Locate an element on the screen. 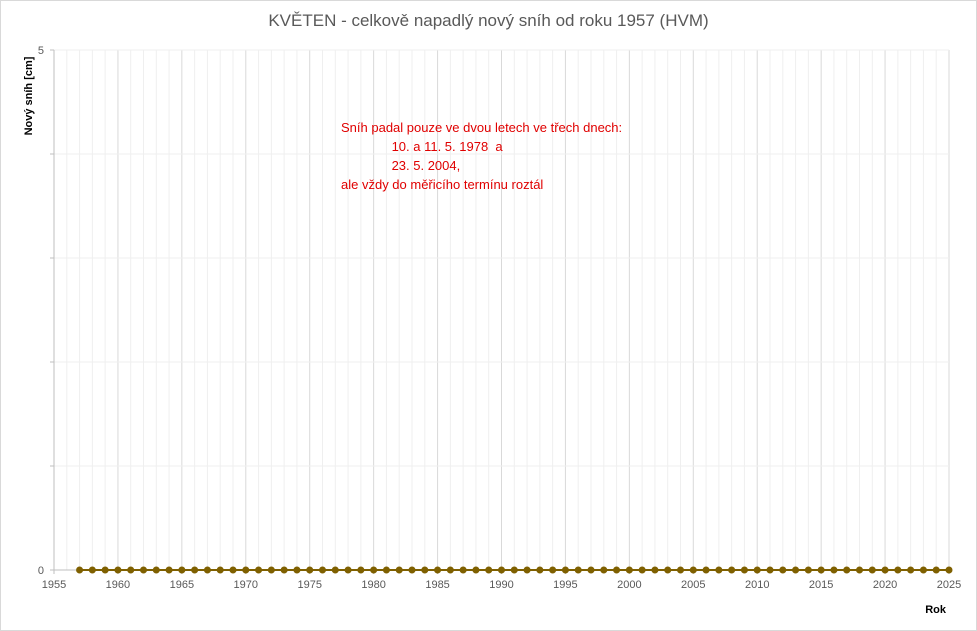  x-tick-label: 2000 is located at coordinates (629, 585).